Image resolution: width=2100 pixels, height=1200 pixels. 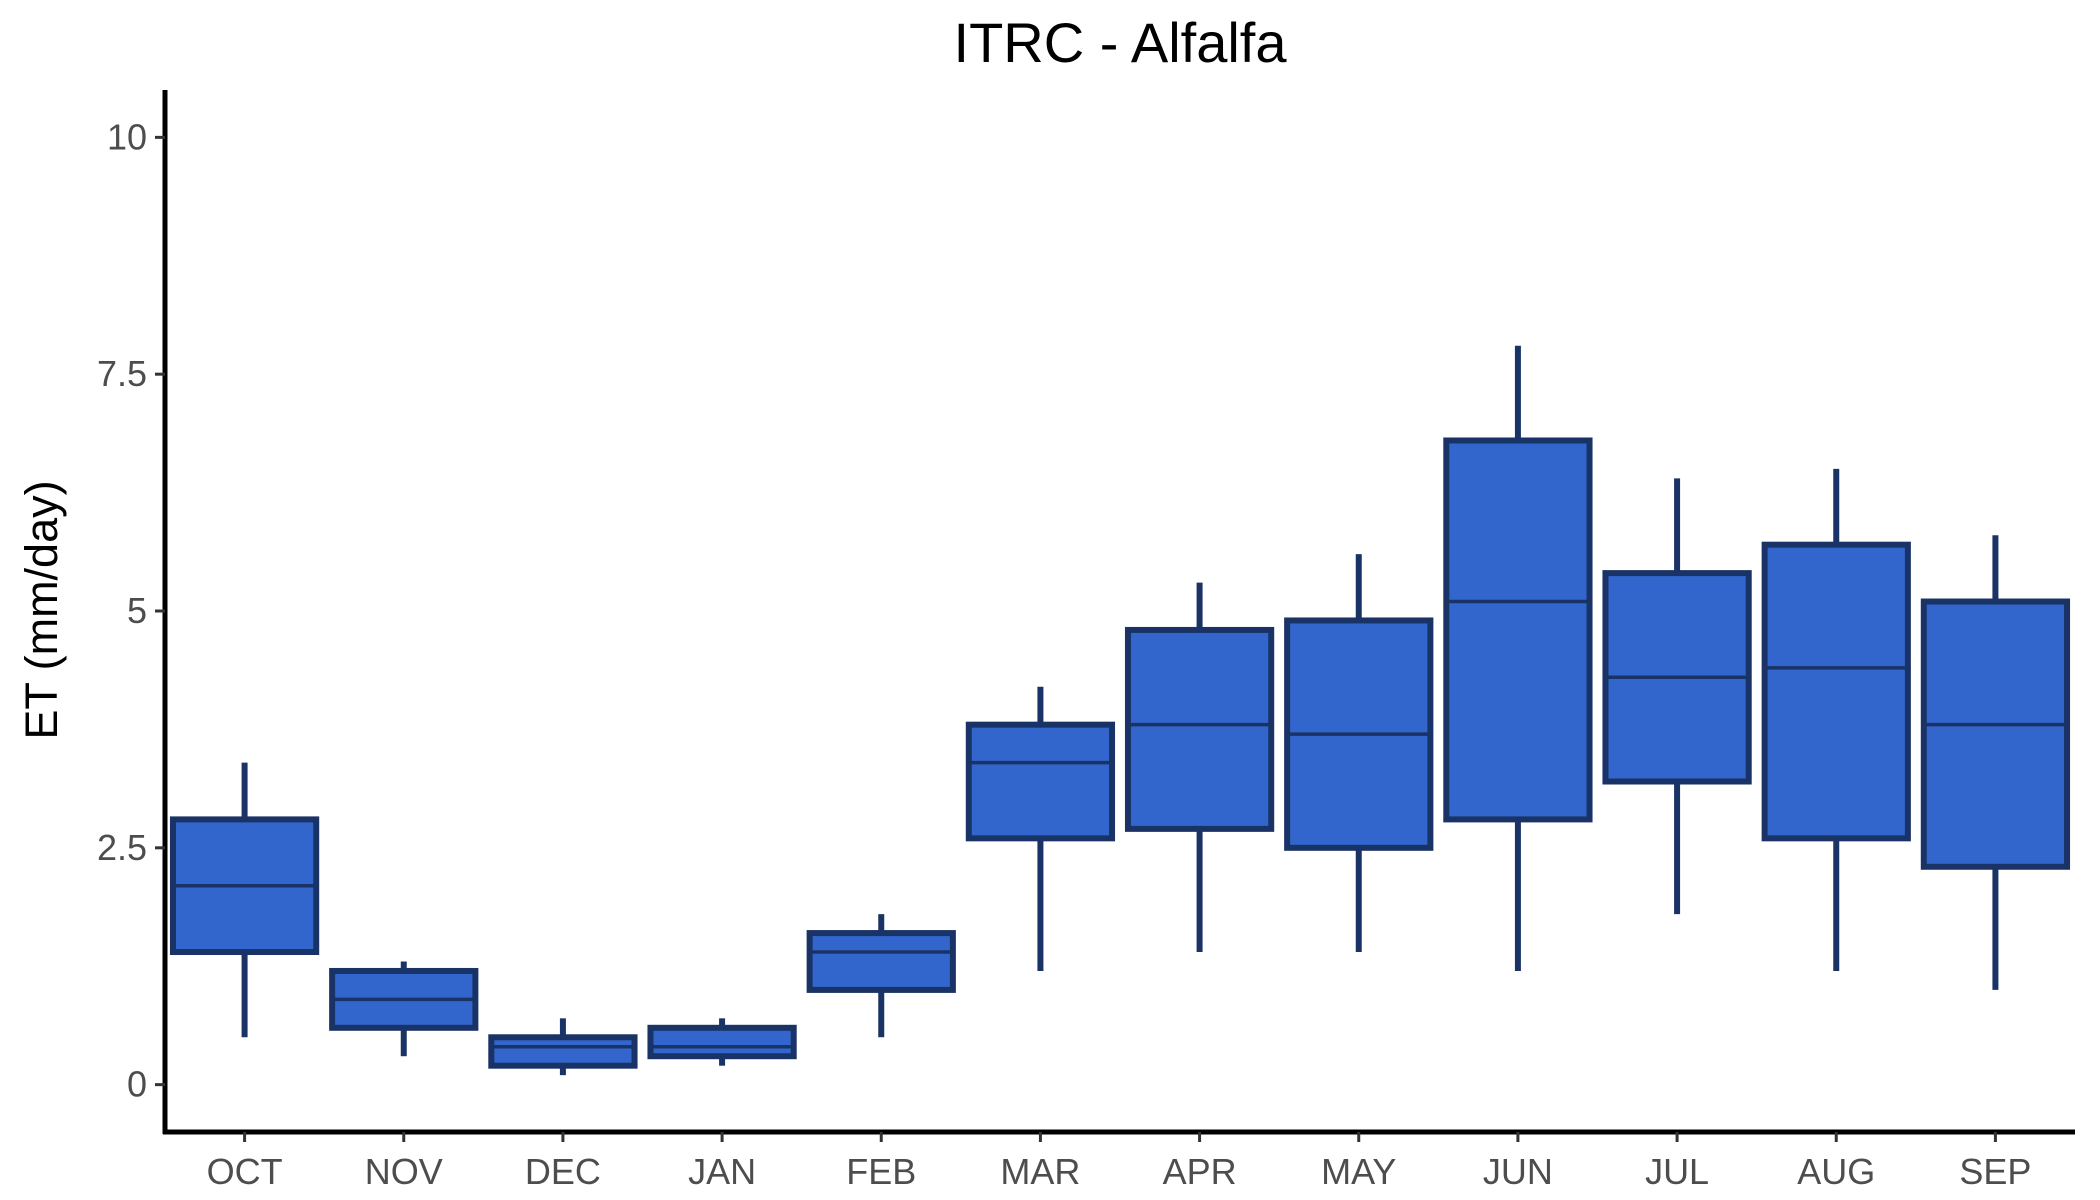 I want to click on y-tick-label: 5, so click(x=137, y=610).